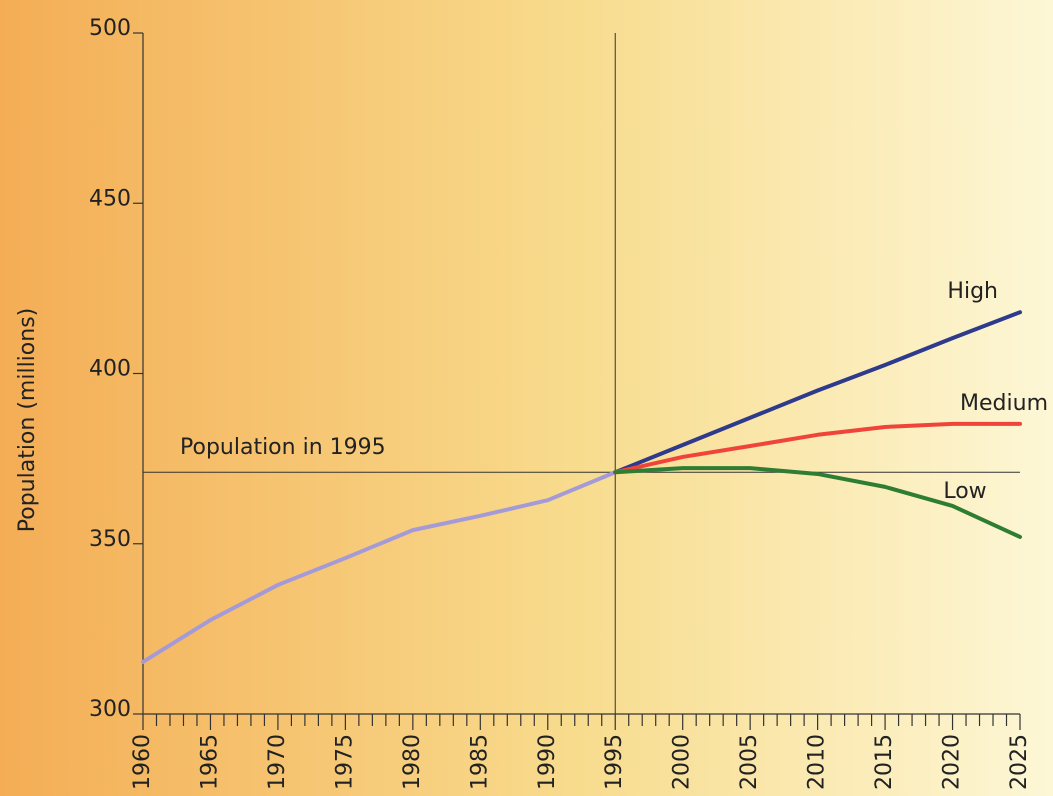 The width and height of the screenshot is (1053, 796). I want to click on y-tick-label: 450, so click(110, 198).